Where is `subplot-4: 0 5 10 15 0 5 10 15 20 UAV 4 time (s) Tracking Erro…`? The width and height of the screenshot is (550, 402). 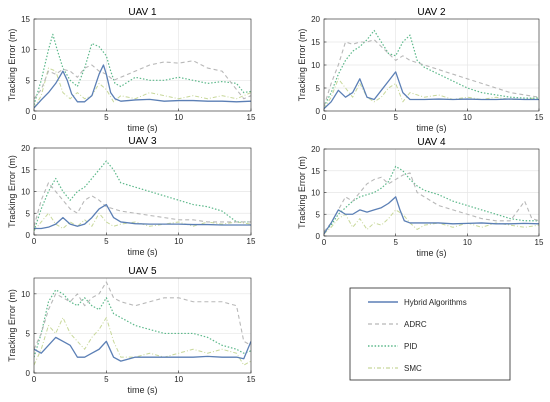
subplot-4: 0 5 10 15 0 5 10 15 20 UAV 4 time (s) Tracking Erro… is located at coordinates (420, 197).